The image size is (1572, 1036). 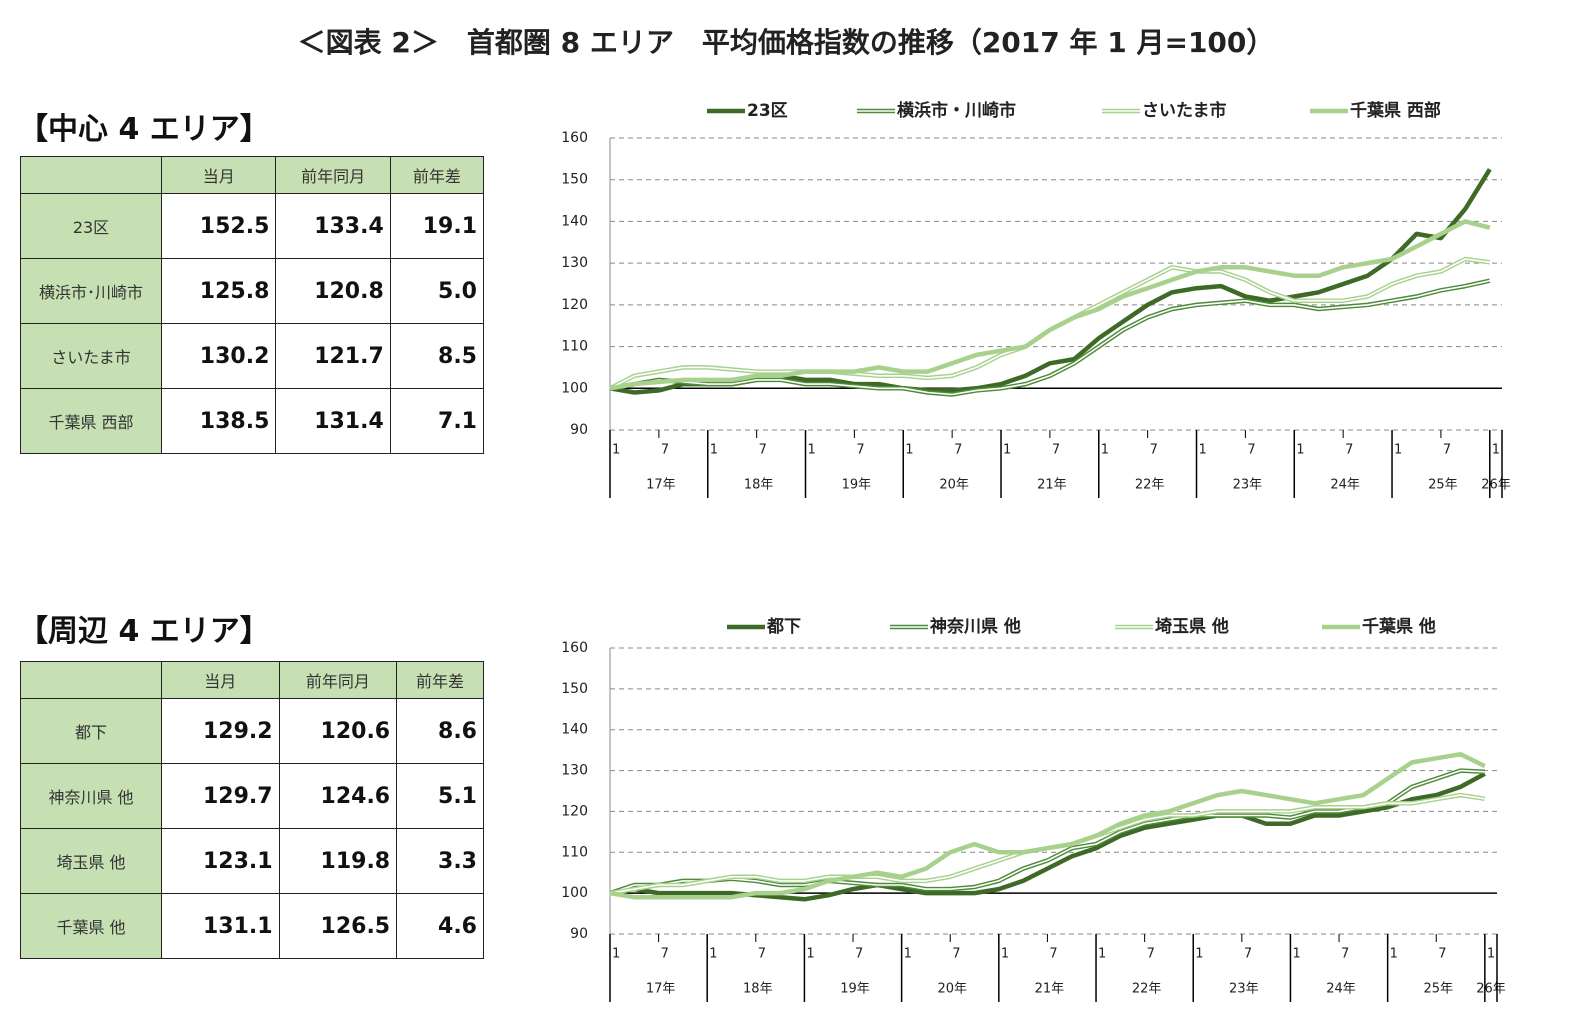 What do you see at coordinates (333, 421) in the screenshot?
I see `value-cell: 131.4` at bounding box center [333, 421].